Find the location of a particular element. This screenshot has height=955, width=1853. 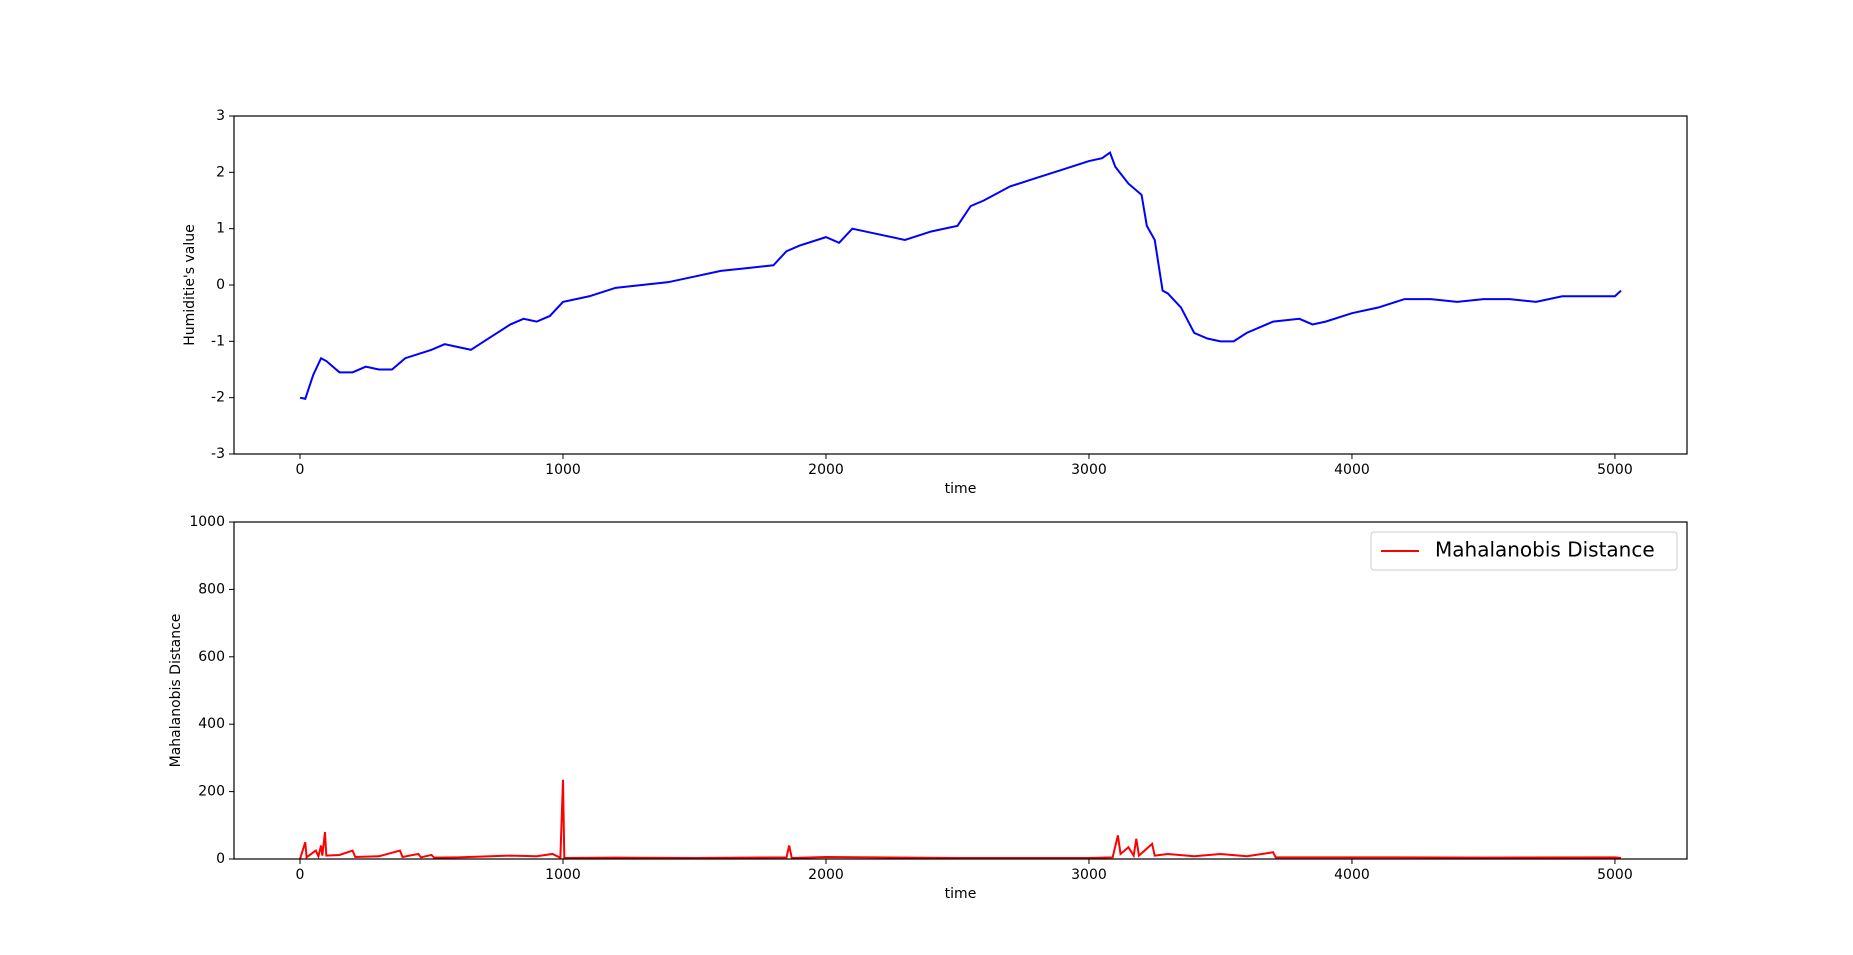

y-tick-label: 800 is located at coordinates (211, 589).